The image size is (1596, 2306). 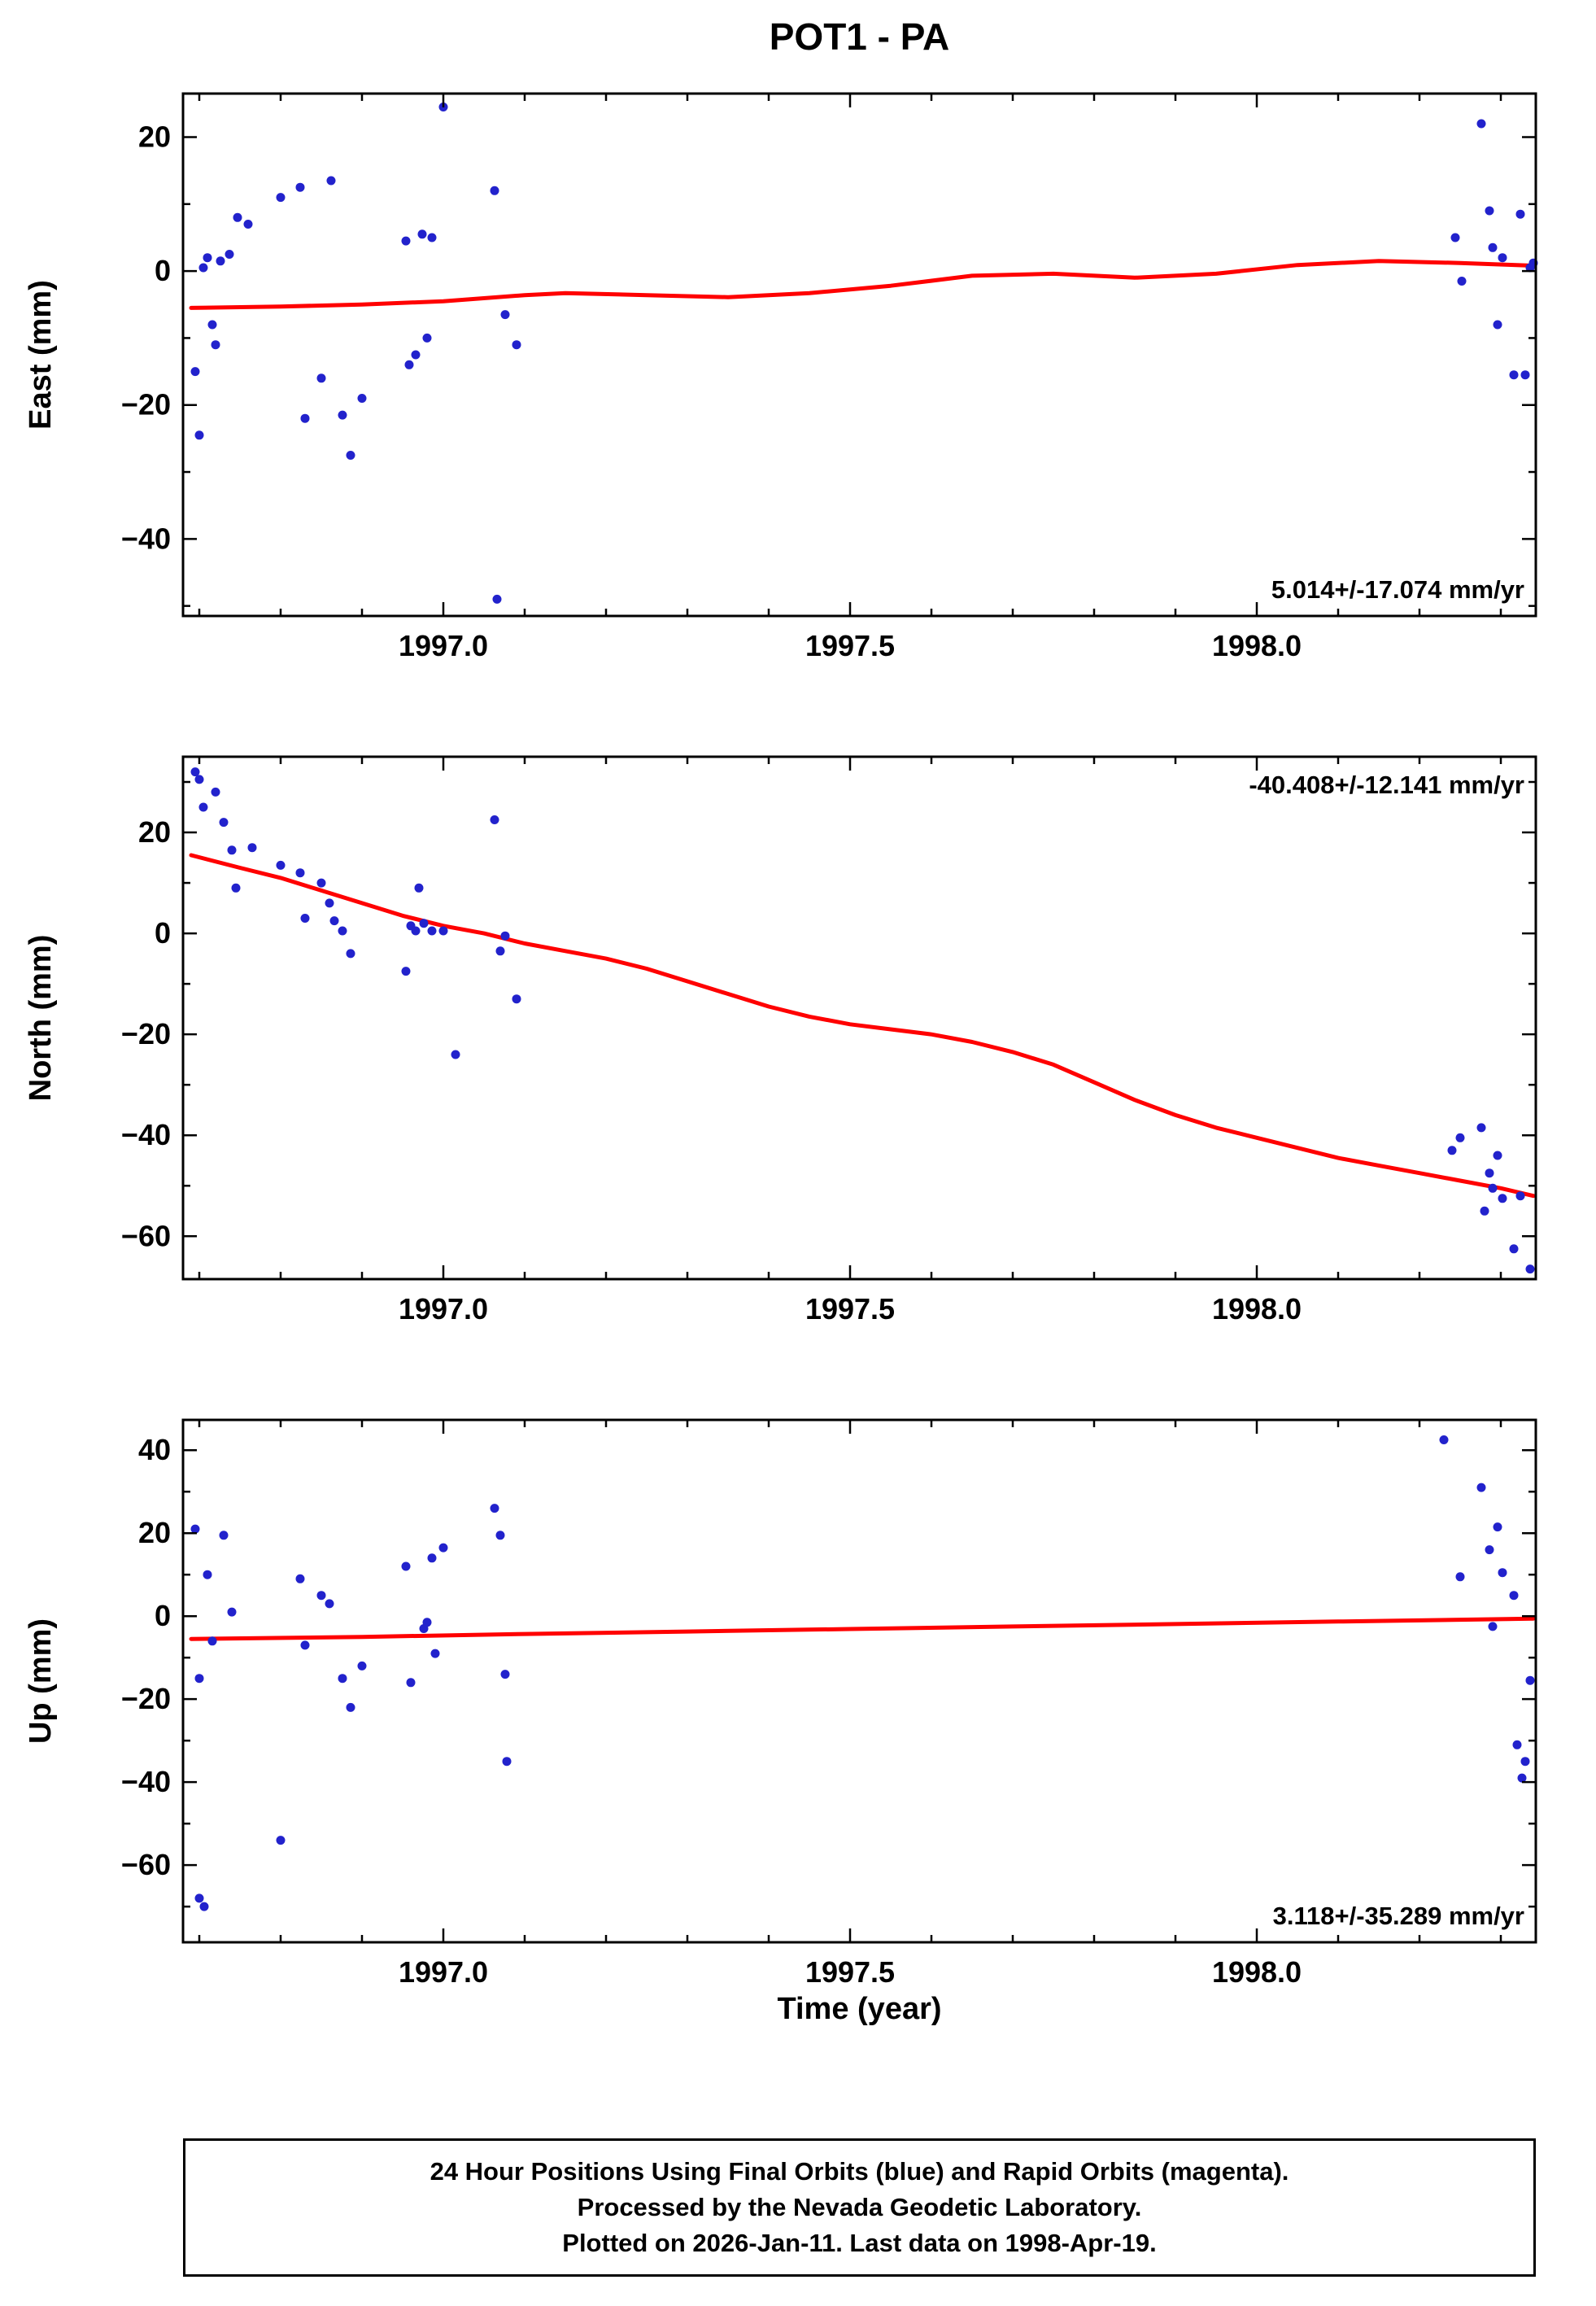 What do you see at coordinates (154, 137) in the screenshot?
I see `east-ytick-label: 20` at bounding box center [154, 137].